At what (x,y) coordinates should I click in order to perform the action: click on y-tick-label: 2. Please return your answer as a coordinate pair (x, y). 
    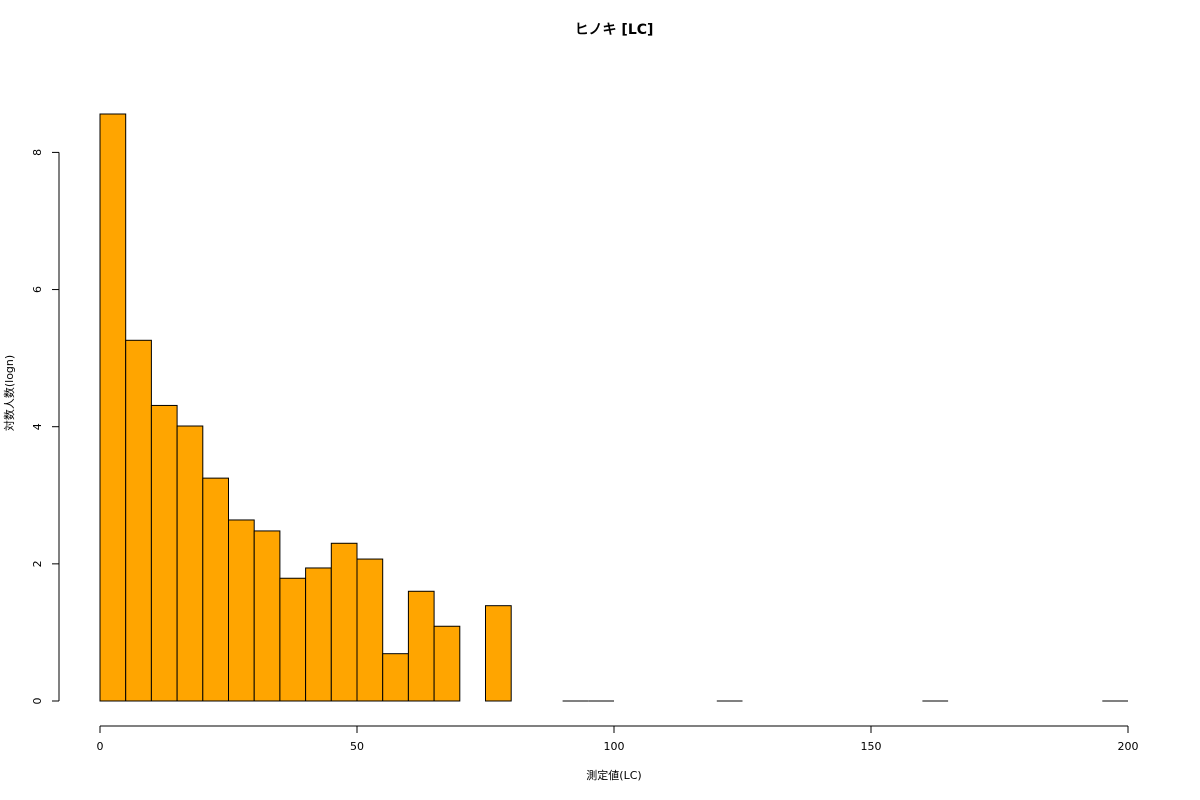
    Looking at the image, I should click on (37, 563).